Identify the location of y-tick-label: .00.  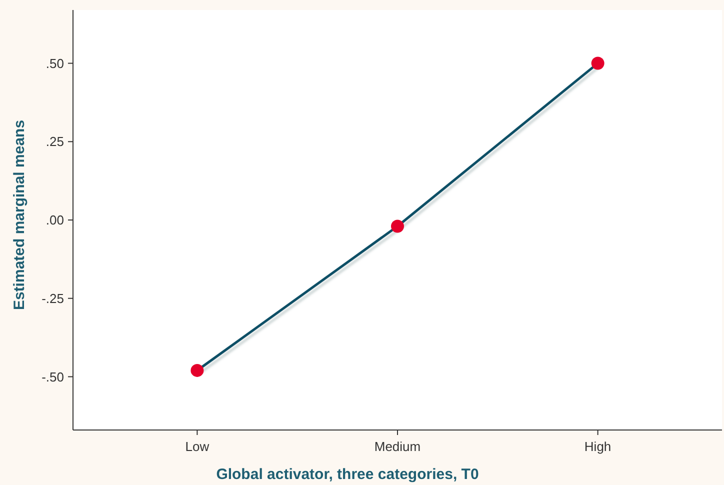
(55, 220).